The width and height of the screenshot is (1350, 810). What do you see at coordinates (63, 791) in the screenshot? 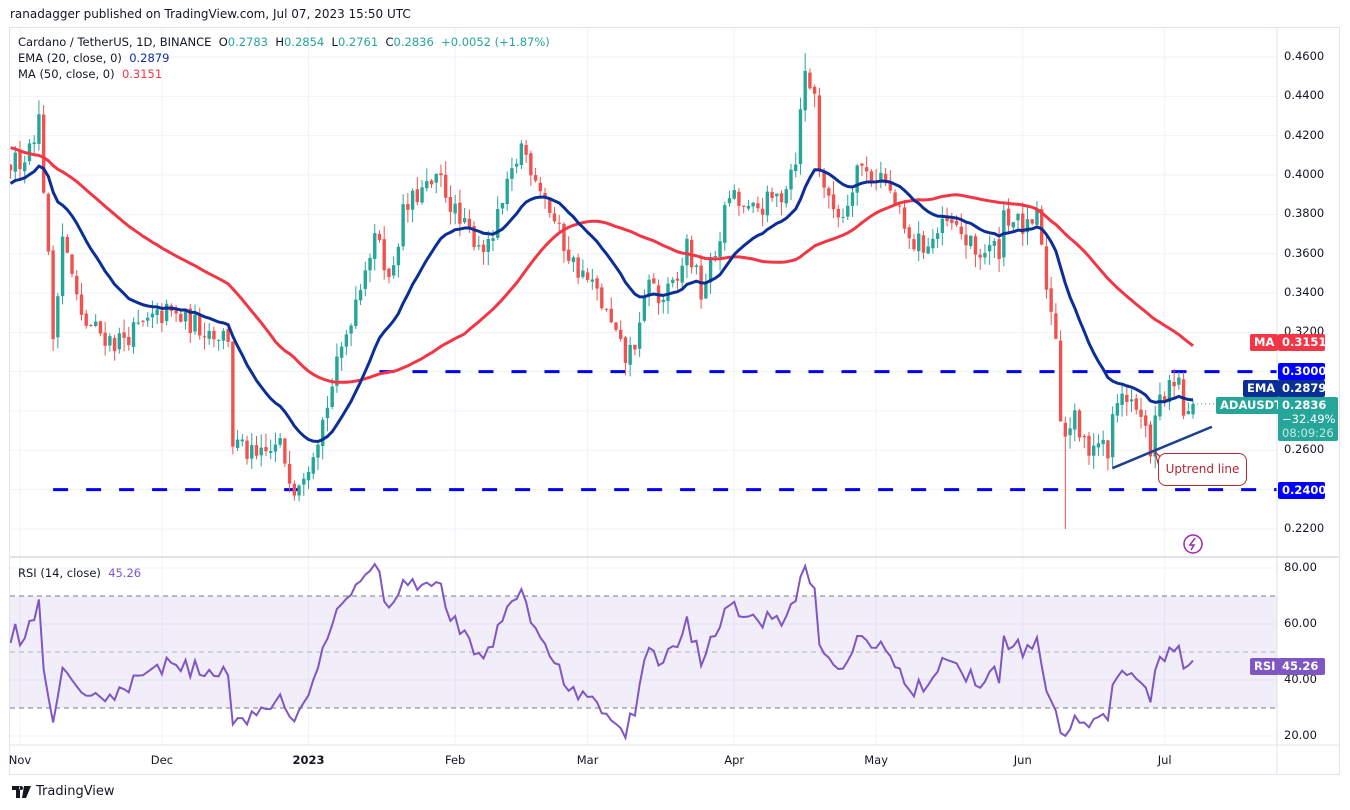
I see `tradingview-logo: TradingView` at bounding box center [63, 791].